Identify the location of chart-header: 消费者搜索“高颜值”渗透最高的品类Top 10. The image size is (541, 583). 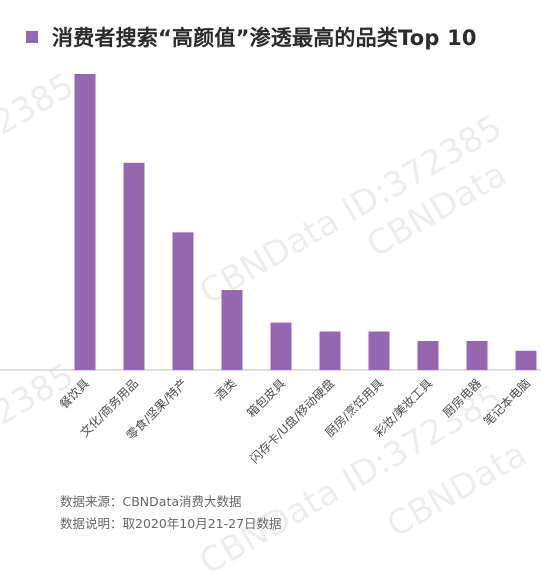
(251, 37).